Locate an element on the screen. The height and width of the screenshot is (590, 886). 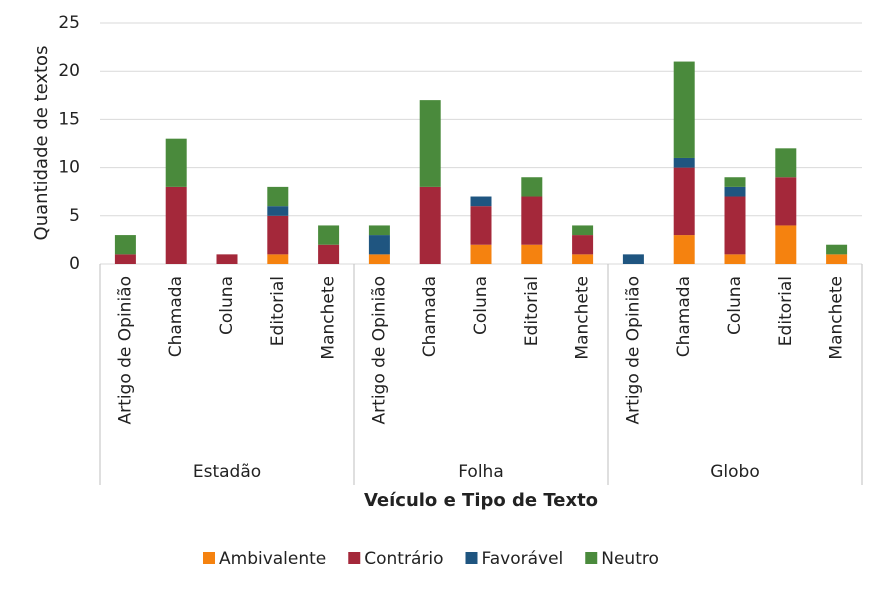
y-tick-label: 5 is located at coordinates (74, 216).